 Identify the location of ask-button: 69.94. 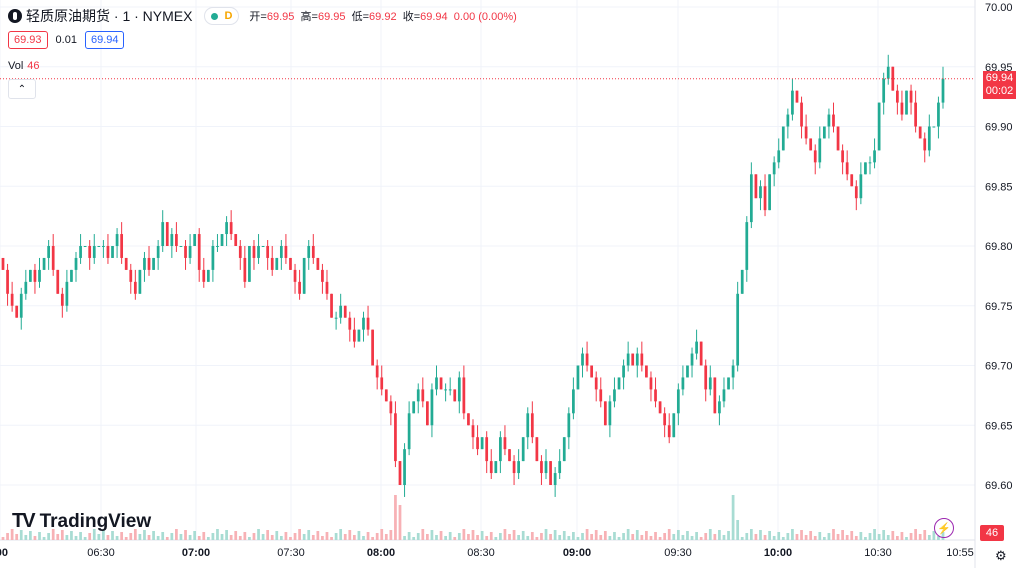
(104, 40).